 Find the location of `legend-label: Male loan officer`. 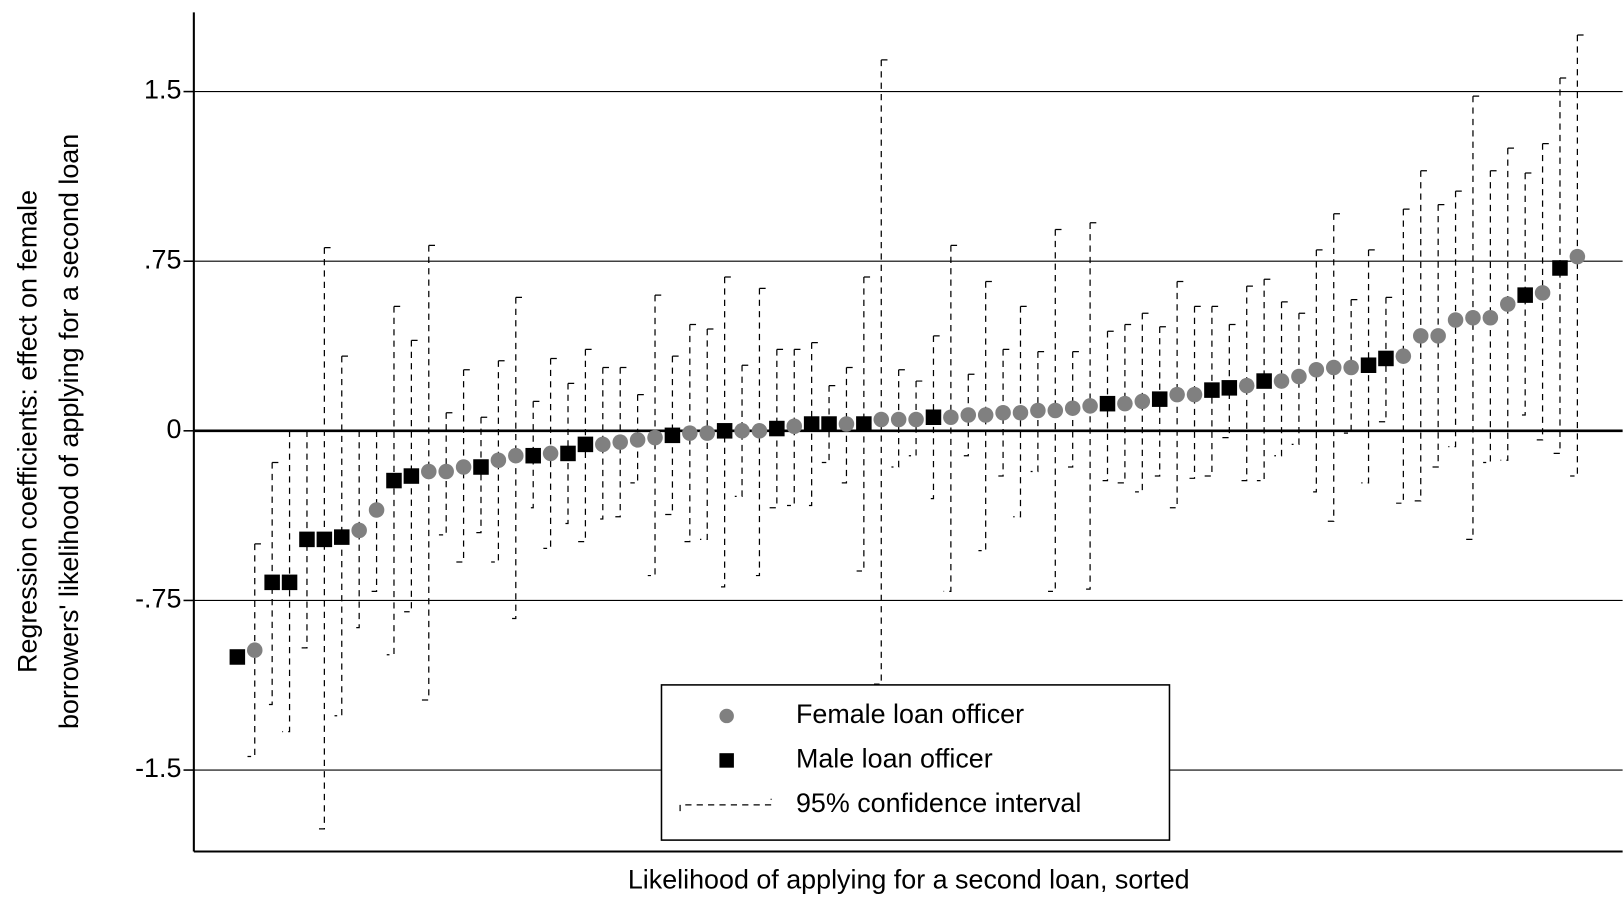

legend-label: Male loan officer is located at coordinates (894, 759).